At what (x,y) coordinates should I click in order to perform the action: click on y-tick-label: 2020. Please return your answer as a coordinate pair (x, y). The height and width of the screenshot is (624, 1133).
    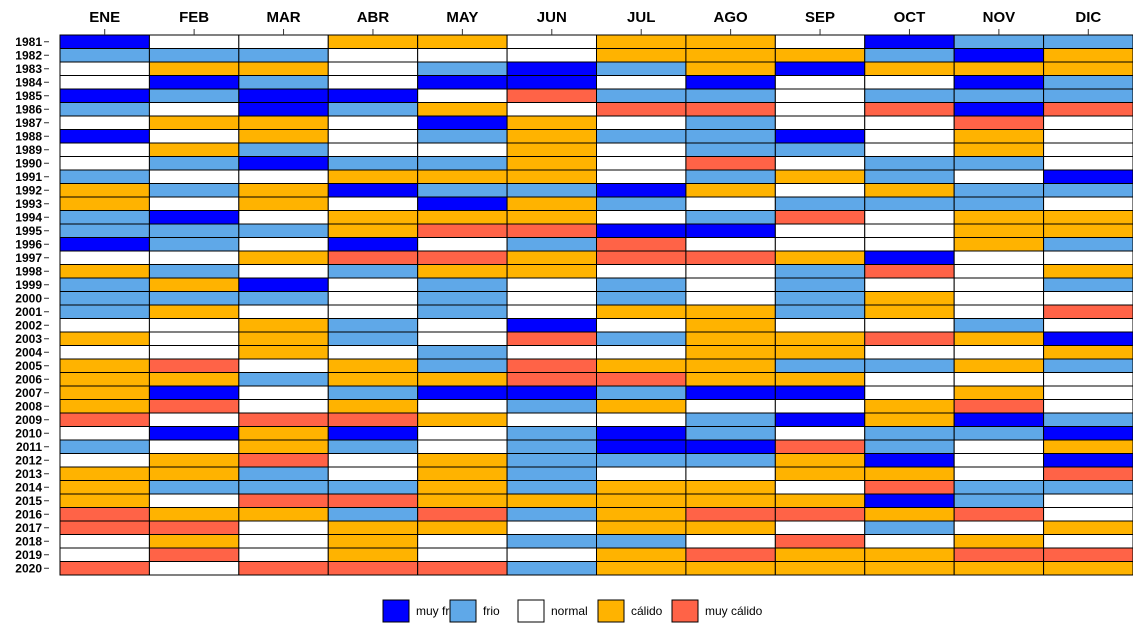
    Looking at the image, I should click on (28, 568).